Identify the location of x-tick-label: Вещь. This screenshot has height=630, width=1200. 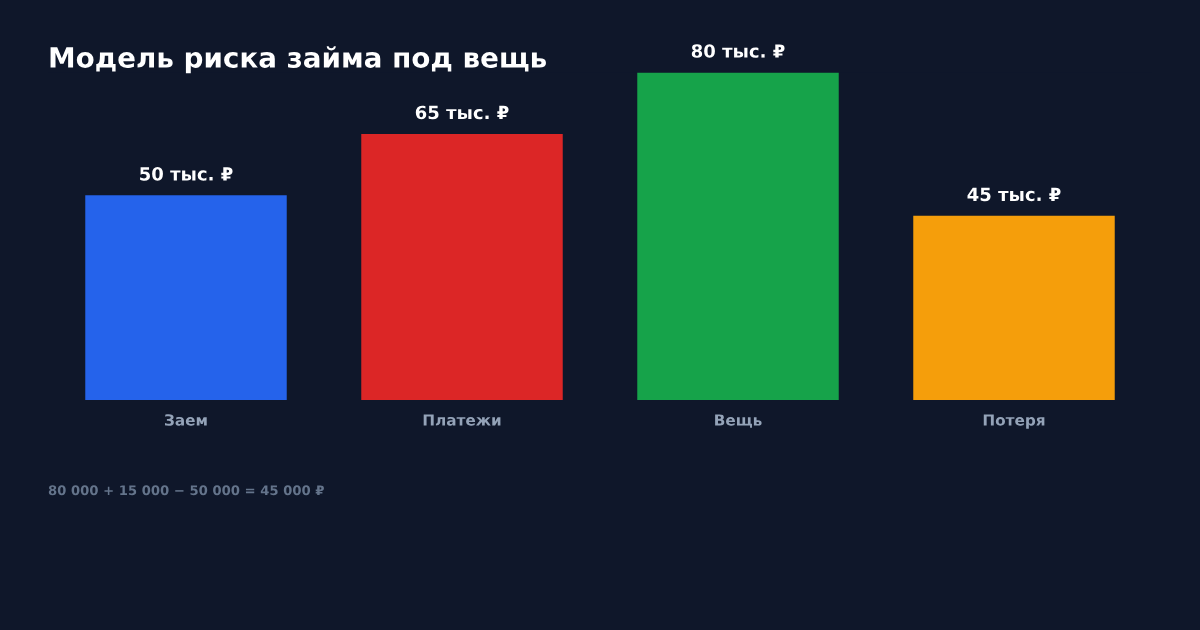
(738, 421).